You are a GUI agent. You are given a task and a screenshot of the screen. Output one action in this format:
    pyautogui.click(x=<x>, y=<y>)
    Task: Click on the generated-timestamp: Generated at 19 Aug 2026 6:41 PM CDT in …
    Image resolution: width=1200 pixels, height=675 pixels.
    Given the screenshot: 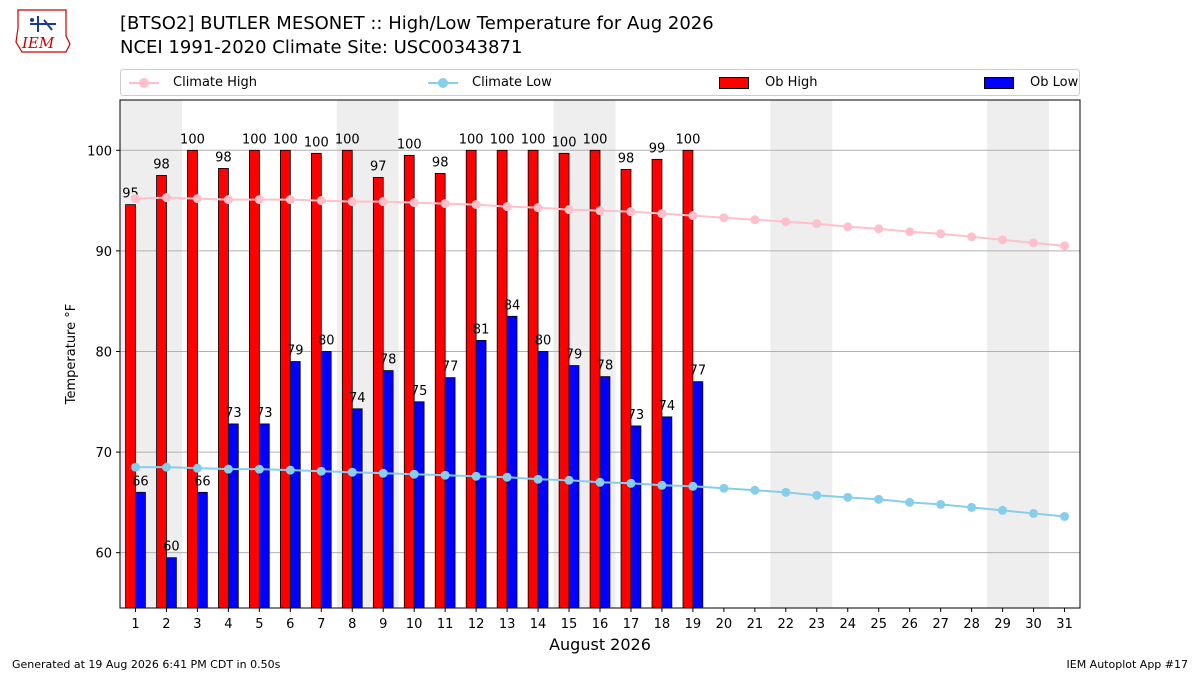 What is the action you would take?
    pyautogui.click(x=146, y=664)
    